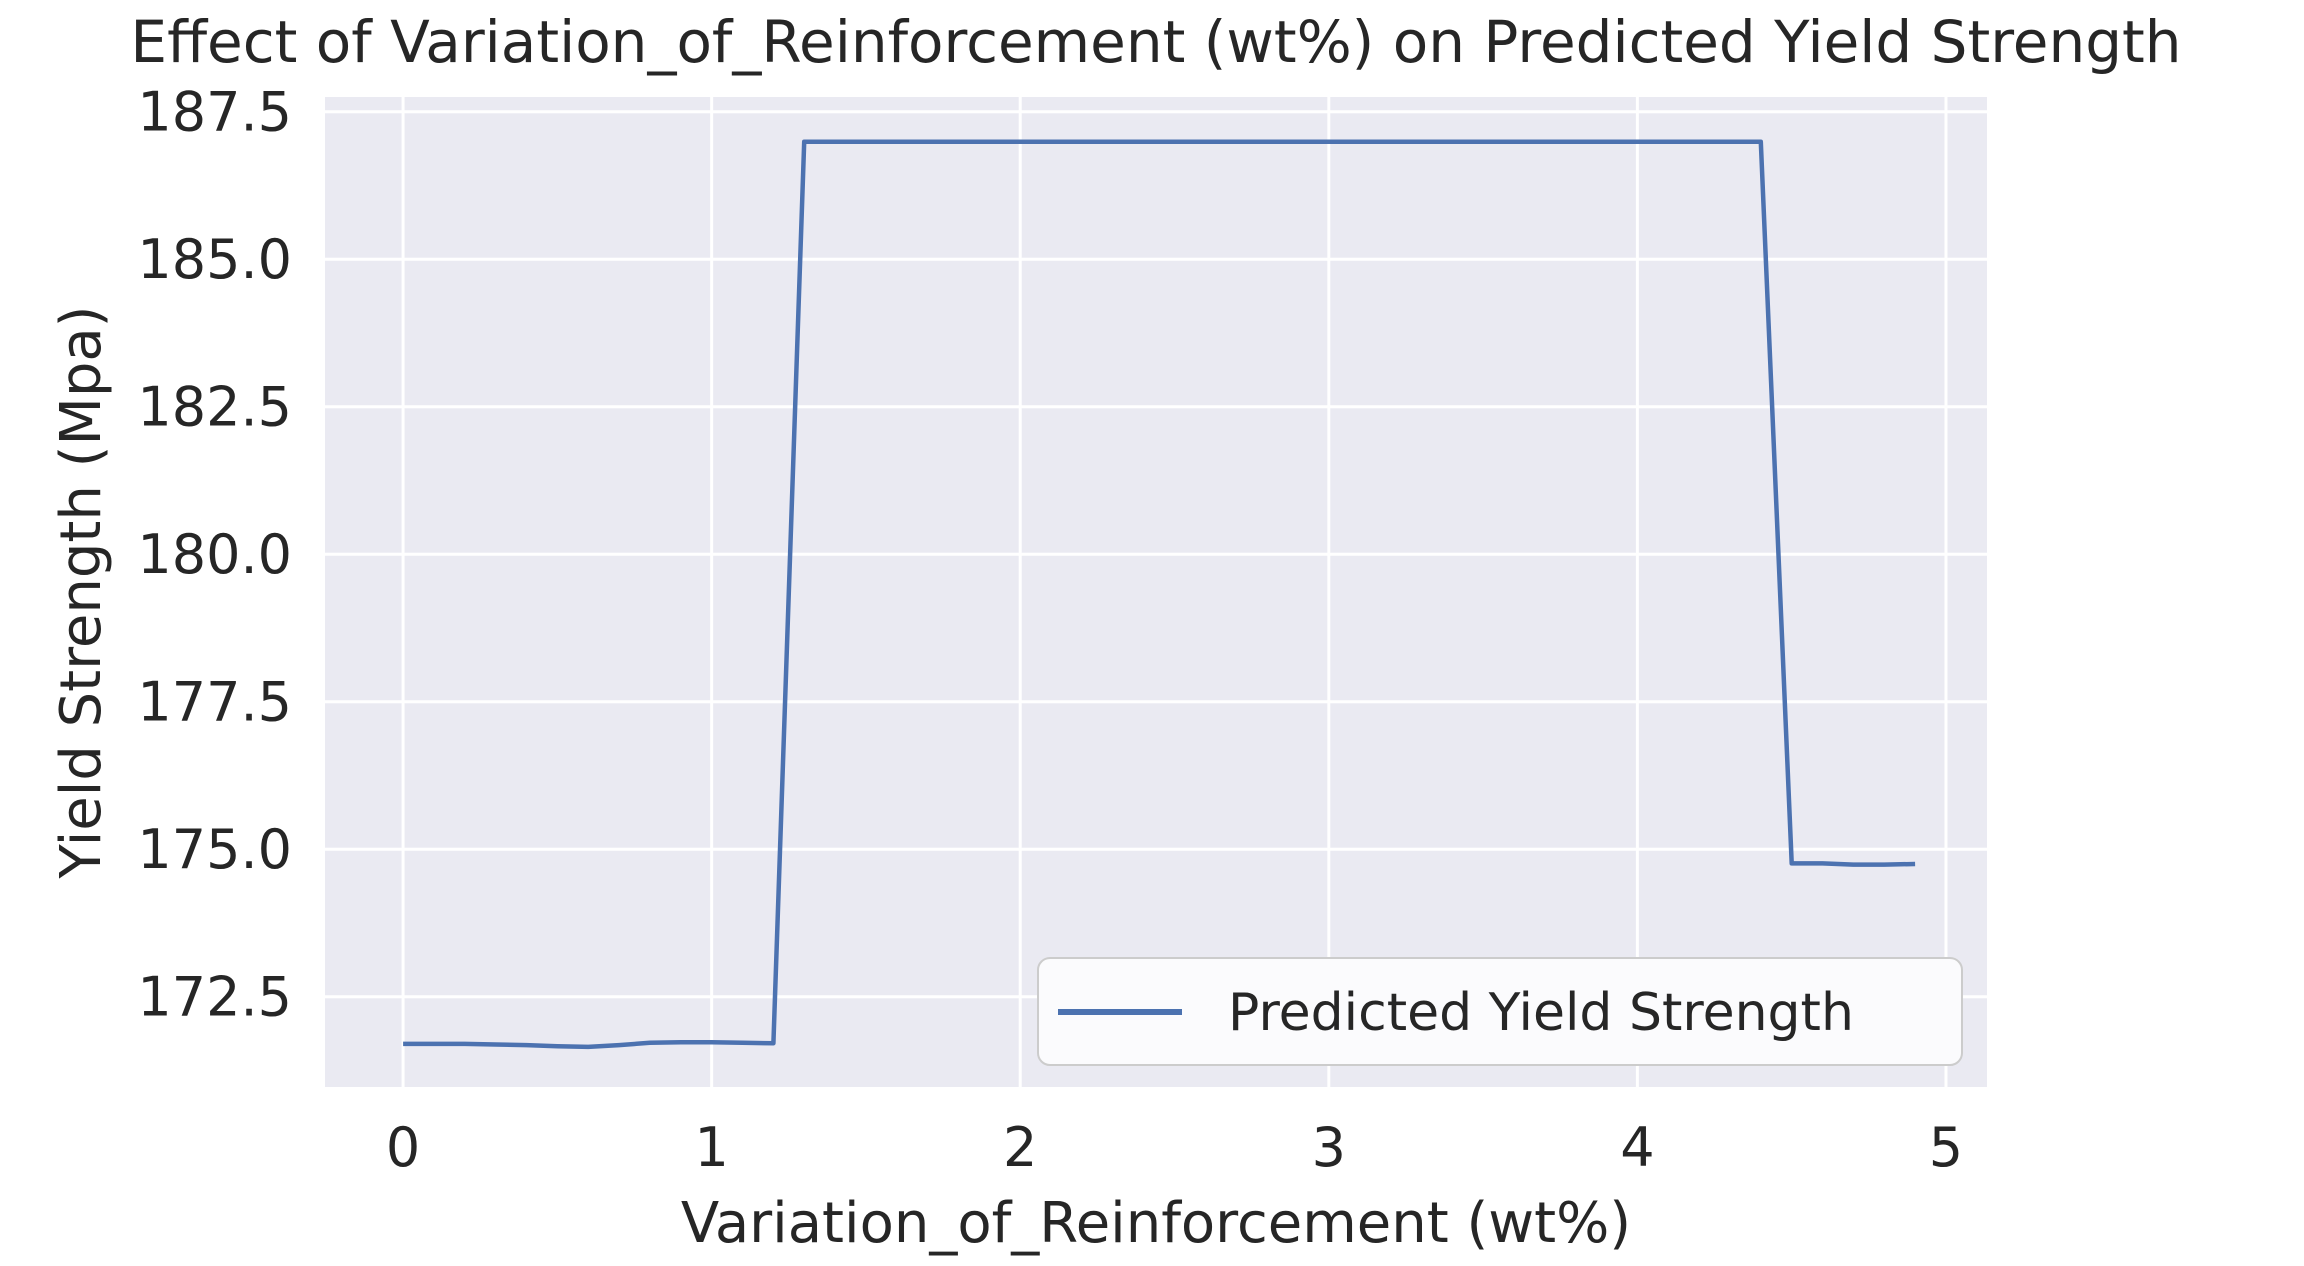 This screenshot has height=1266, width=2304. Describe the element at coordinates (214, 849) in the screenshot. I see `y-tick-label: 175.0` at that location.